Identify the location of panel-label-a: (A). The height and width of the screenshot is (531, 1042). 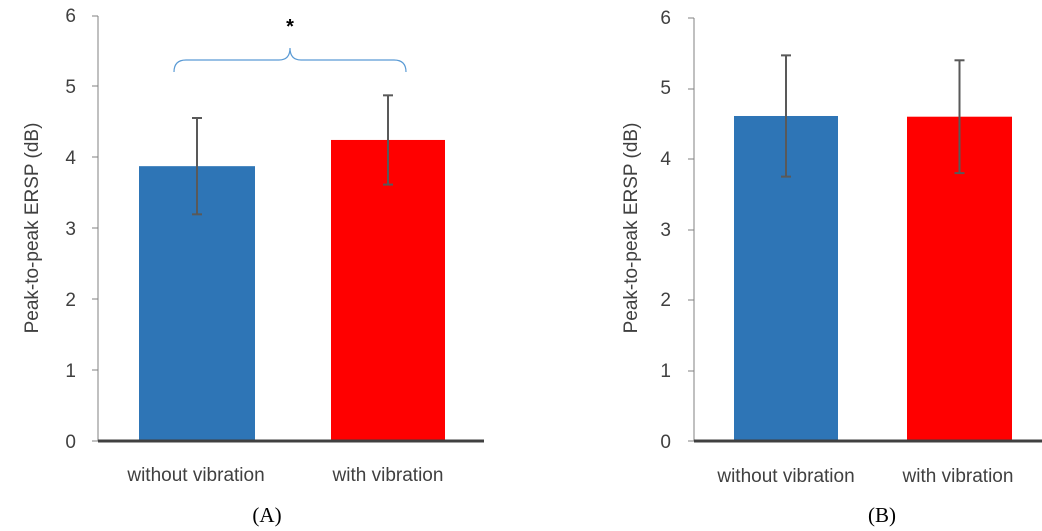
(266, 515).